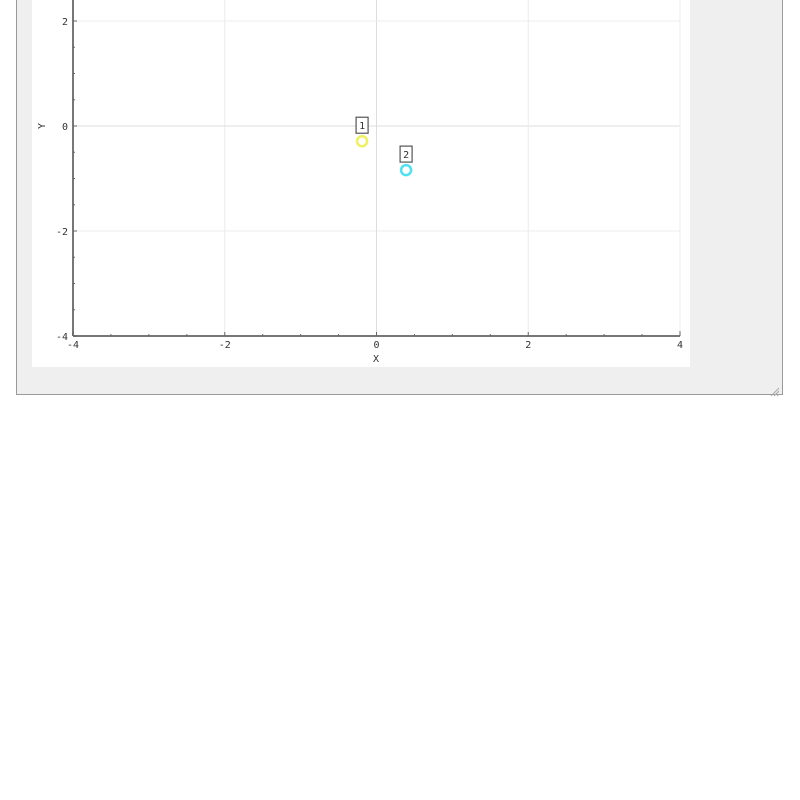  I want to click on point-label: 1, so click(362, 126).